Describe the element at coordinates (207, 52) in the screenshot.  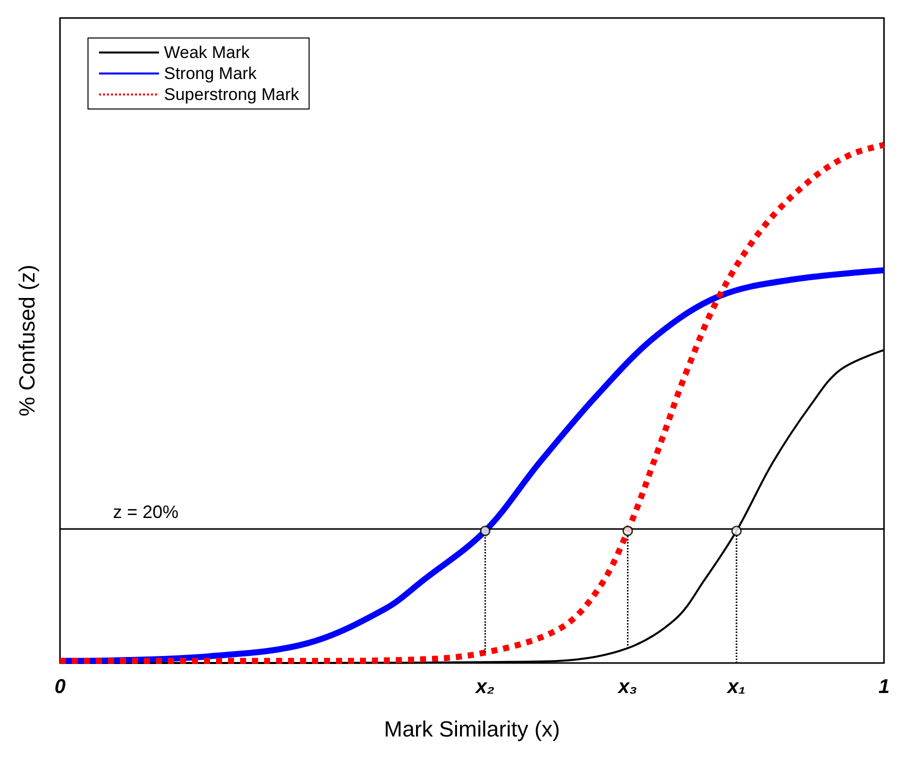
I see `legend-label: Weak Mark` at that location.